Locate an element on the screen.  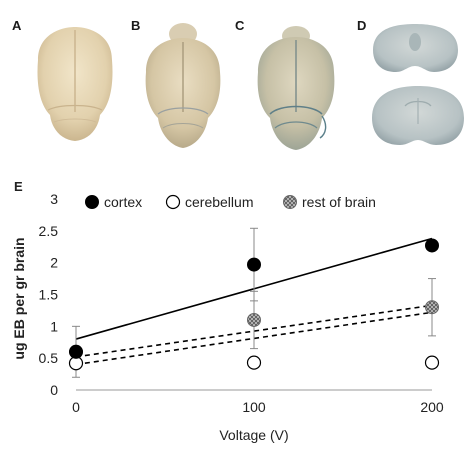
trendline-rest-of-brain is located at coordinates (254, 331).